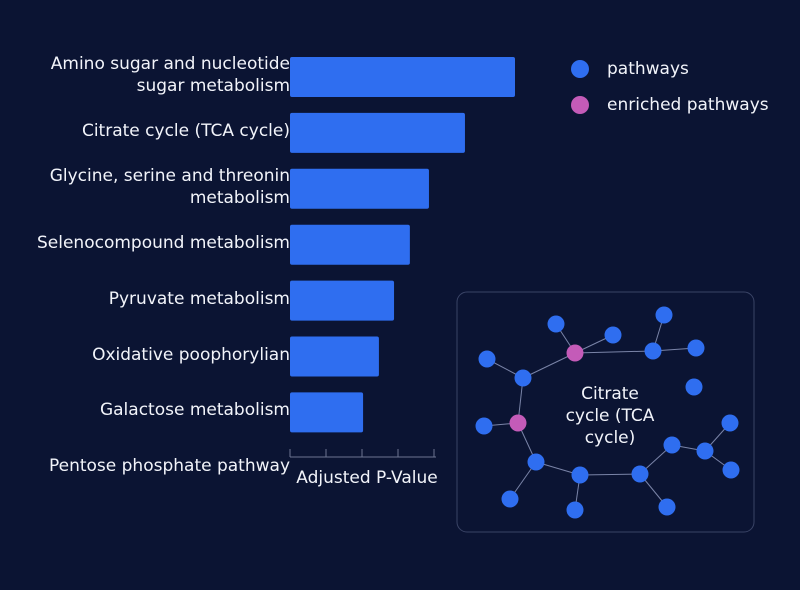 The height and width of the screenshot is (590, 800). I want to click on x-axis-label: Adjusted P-Value, so click(367, 478).